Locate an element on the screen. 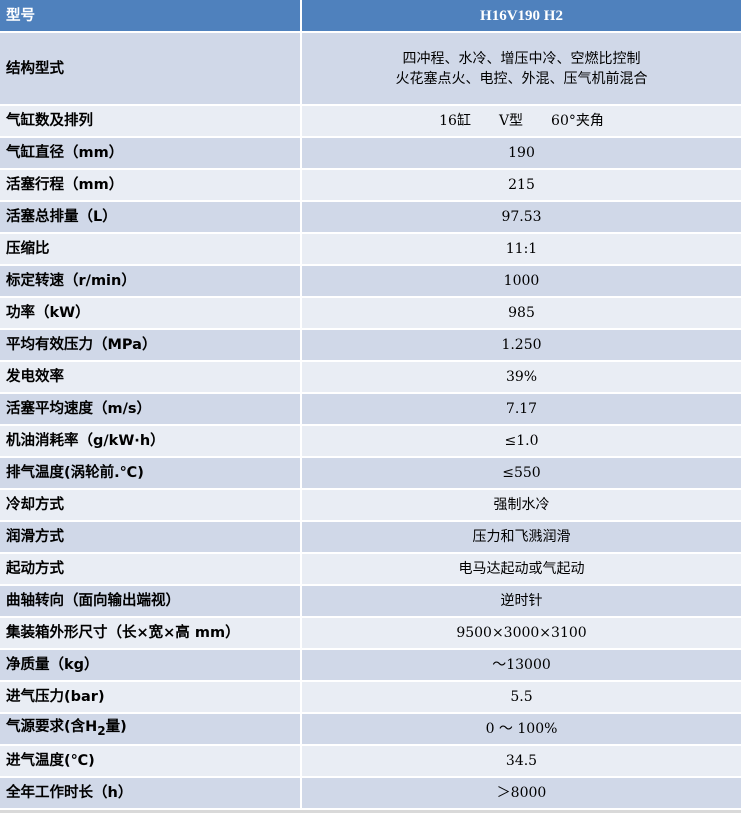 The width and height of the screenshot is (743, 813). row-label: 气缸直径（mm） is located at coordinates (151, 154).